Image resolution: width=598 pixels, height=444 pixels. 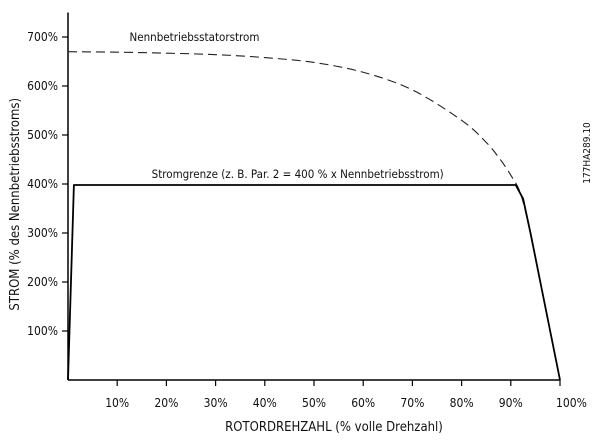 I want to click on figure-code: 177HA289.10, so click(x=587, y=153).